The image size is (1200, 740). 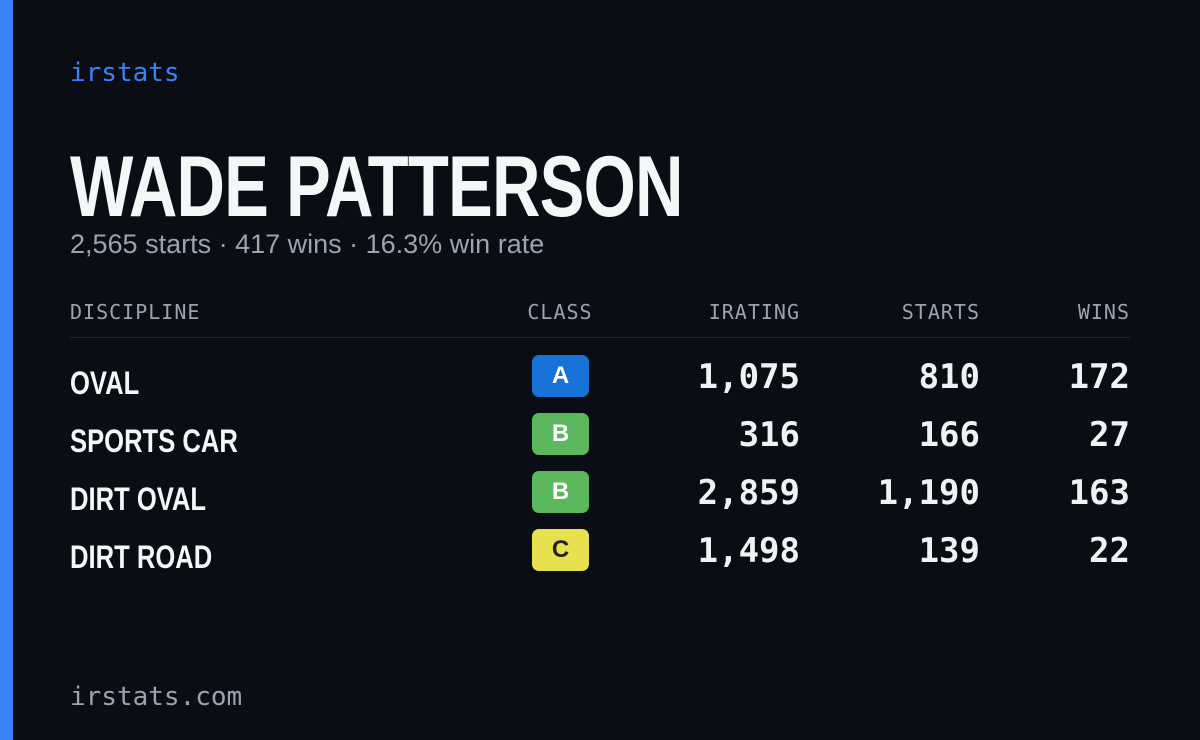 I want to click on irating: 1,075, so click(x=748, y=377).